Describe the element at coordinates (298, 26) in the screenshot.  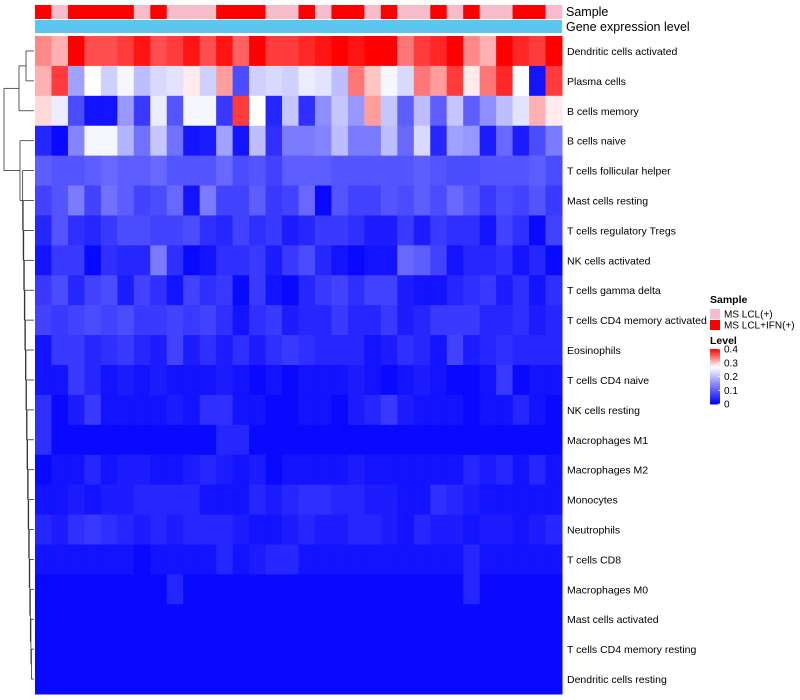
I see `gene-expression-annotation-bar` at that location.